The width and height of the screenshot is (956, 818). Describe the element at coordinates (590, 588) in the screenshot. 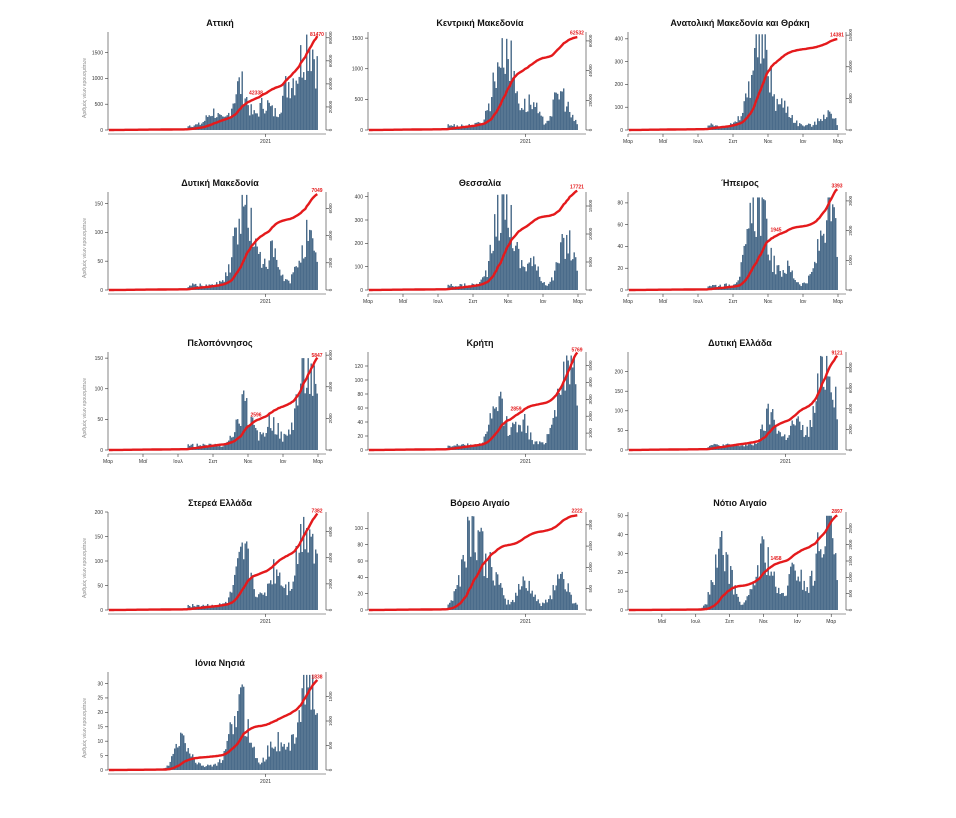

I see `y2-tick-label: 500` at that location.